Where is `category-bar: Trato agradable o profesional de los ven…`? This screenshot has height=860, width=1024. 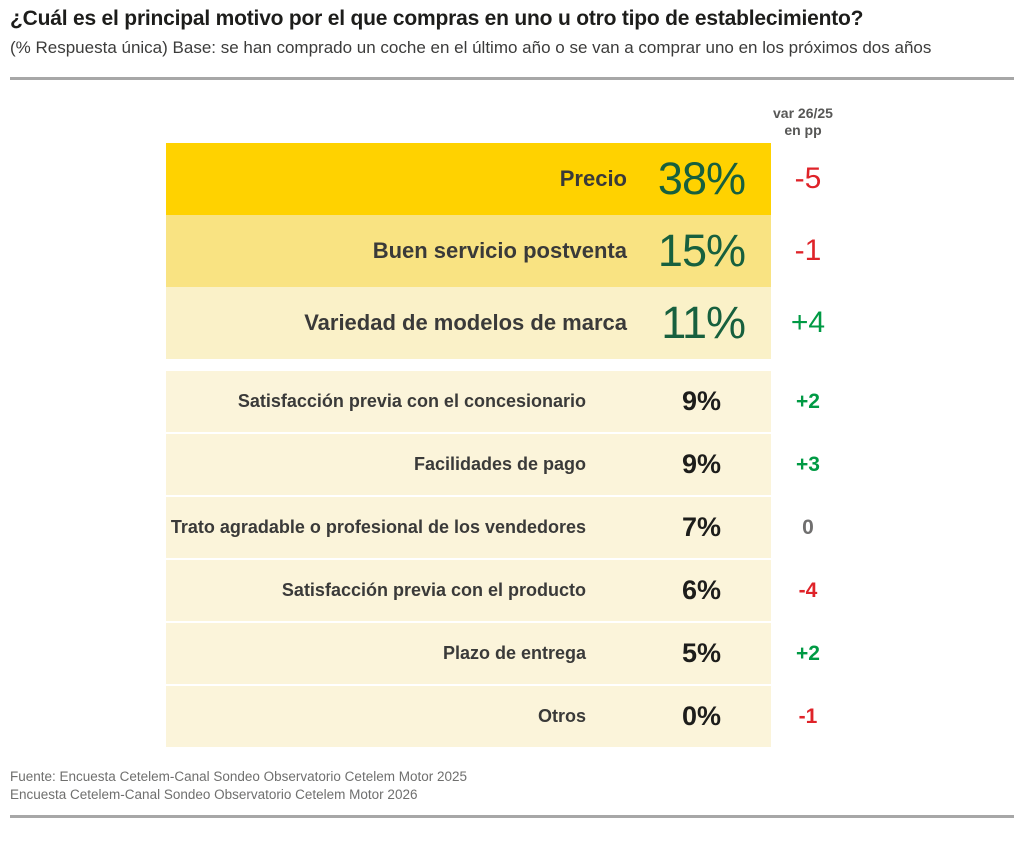 category-bar: Trato agradable o profesional de los ven… is located at coordinates (468, 527).